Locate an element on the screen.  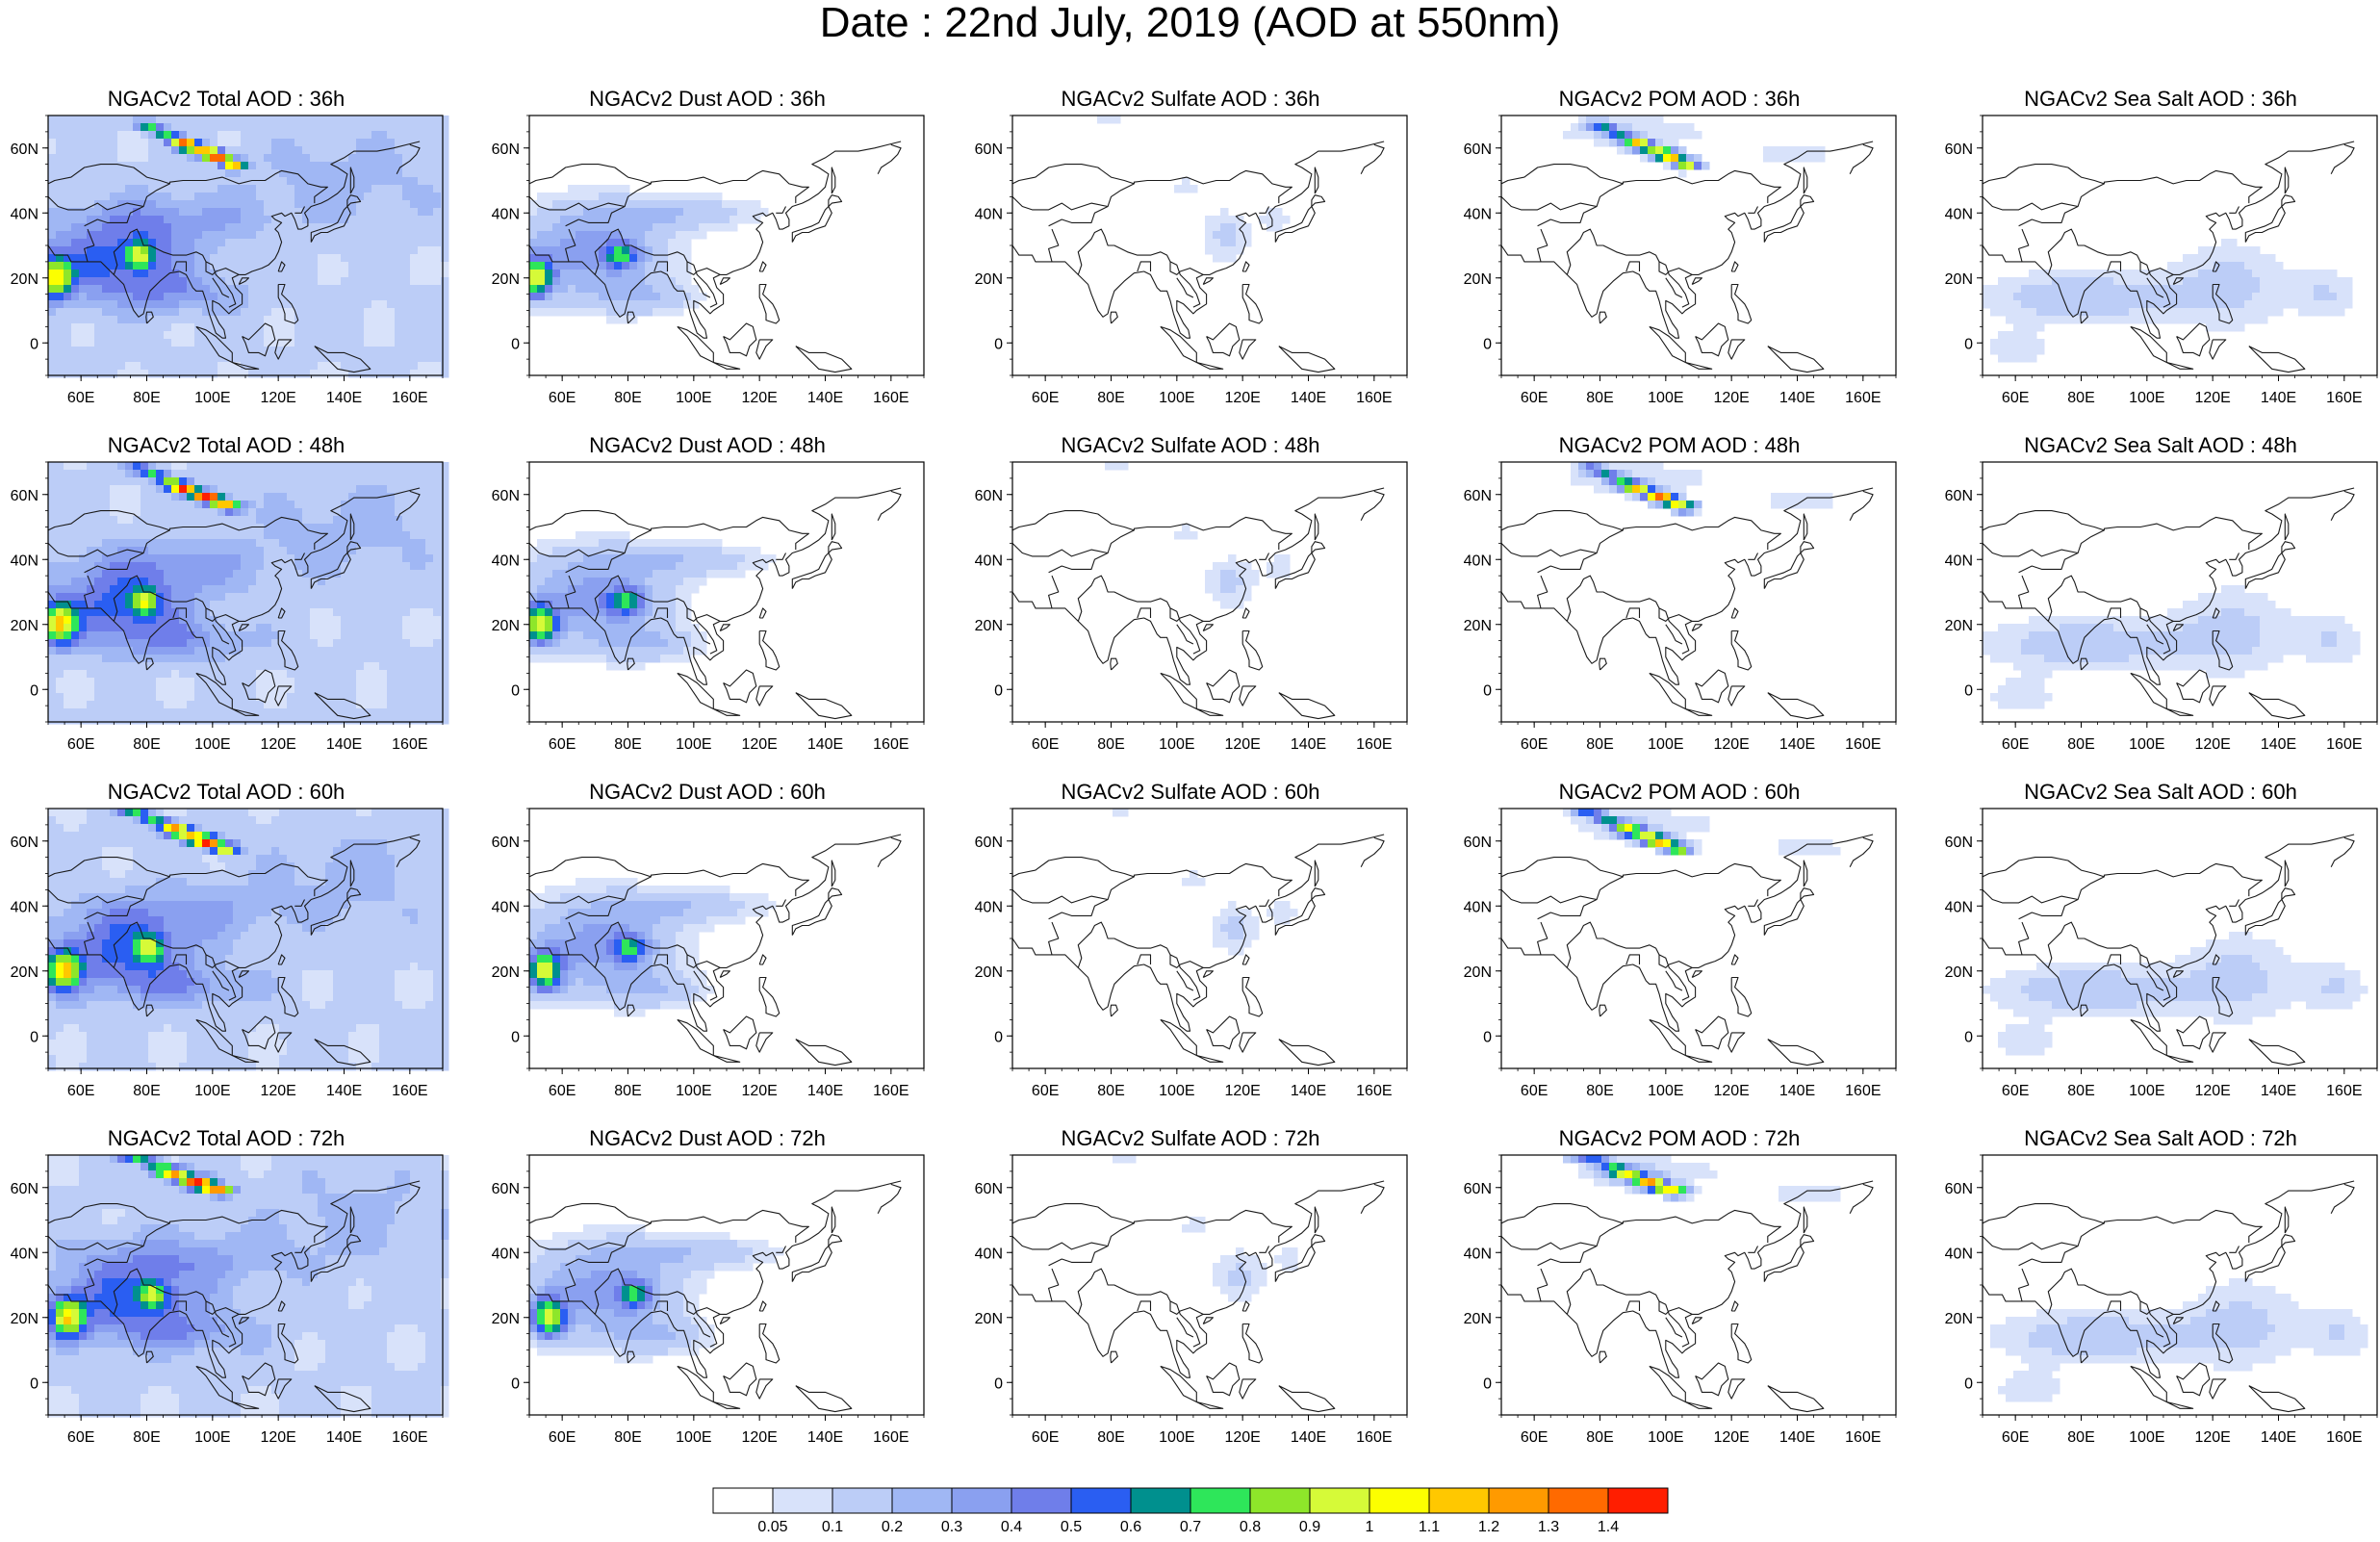
panel-title: NGACv2 Dust AOD : 48h is located at coordinates (708, 445).